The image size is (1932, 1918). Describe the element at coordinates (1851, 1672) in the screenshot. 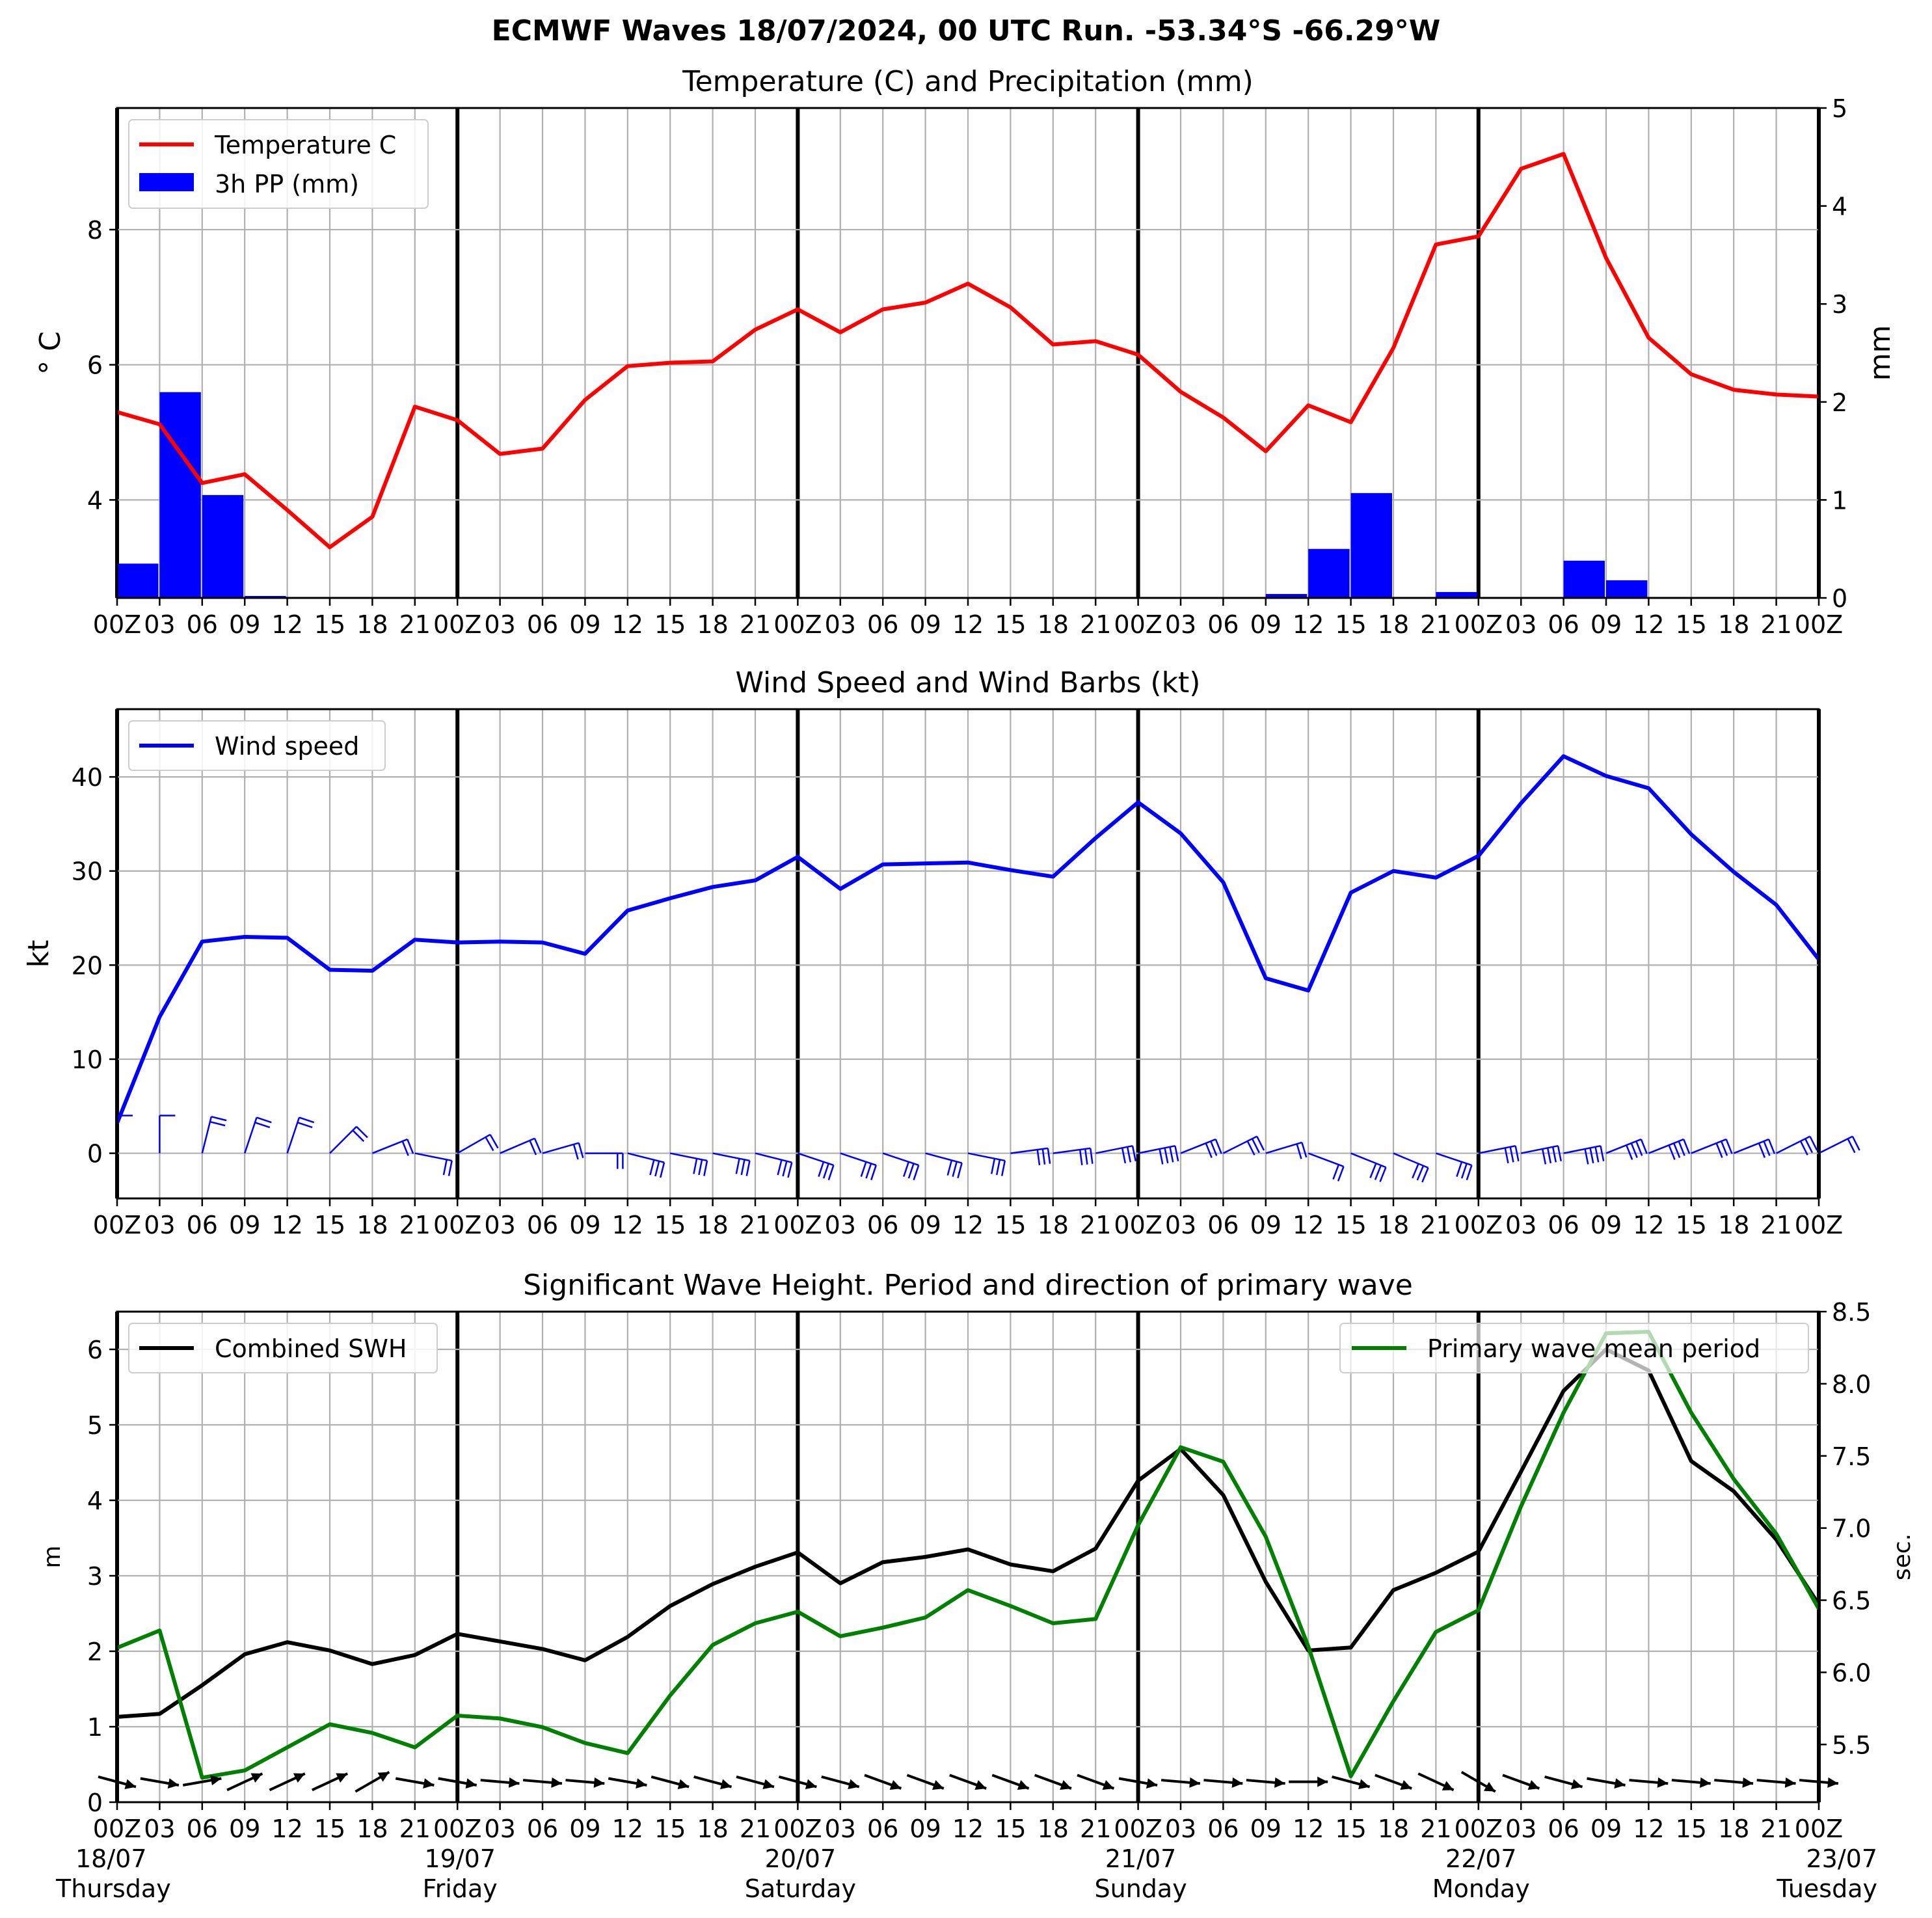

I see `y2-tick-label: 6.0` at that location.